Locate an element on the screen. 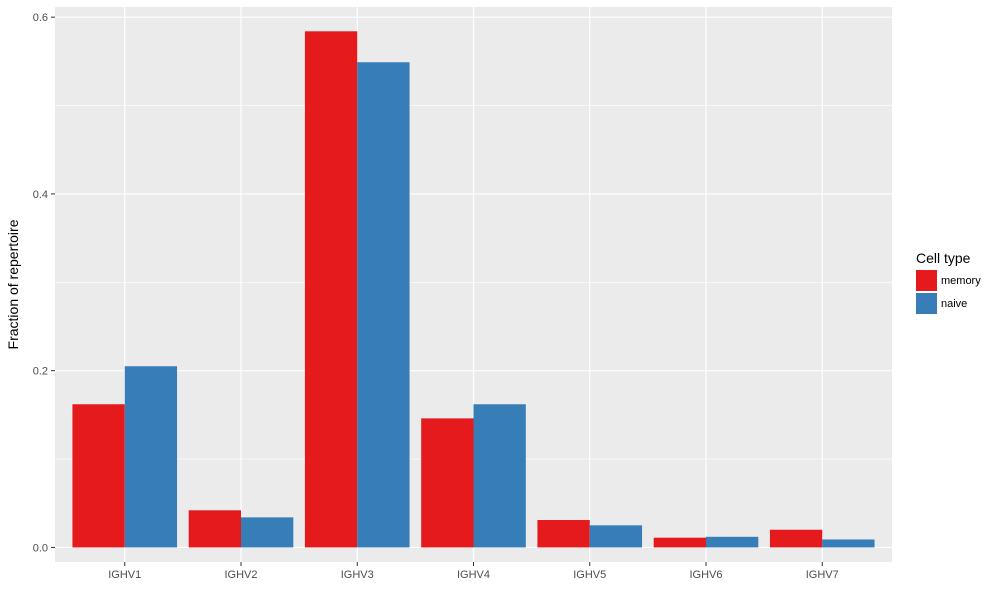  y-axis-title: Fraction of repertoire is located at coordinates (13, 284).